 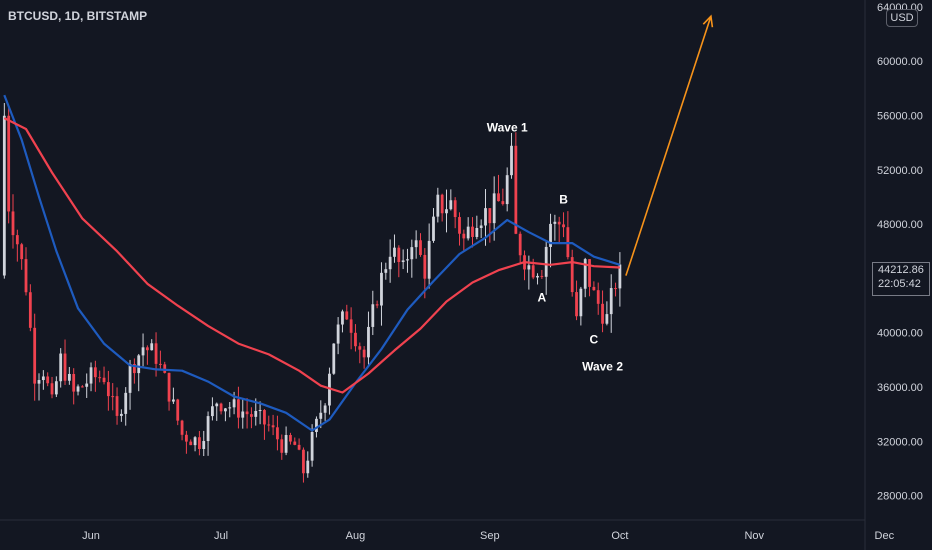 What do you see at coordinates (221, 536) in the screenshot?
I see `time-tick-label: Jul` at bounding box center [221, 536].